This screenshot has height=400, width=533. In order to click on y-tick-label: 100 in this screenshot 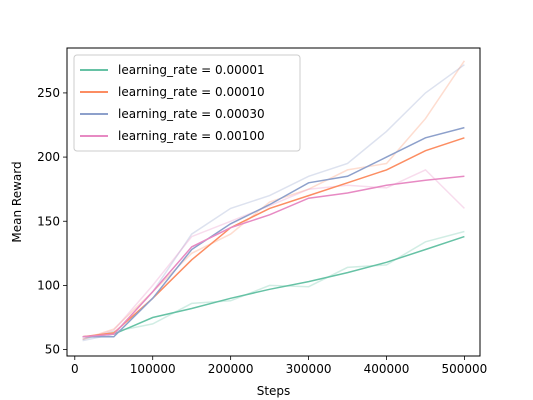, I will do `click(48, 285)`.